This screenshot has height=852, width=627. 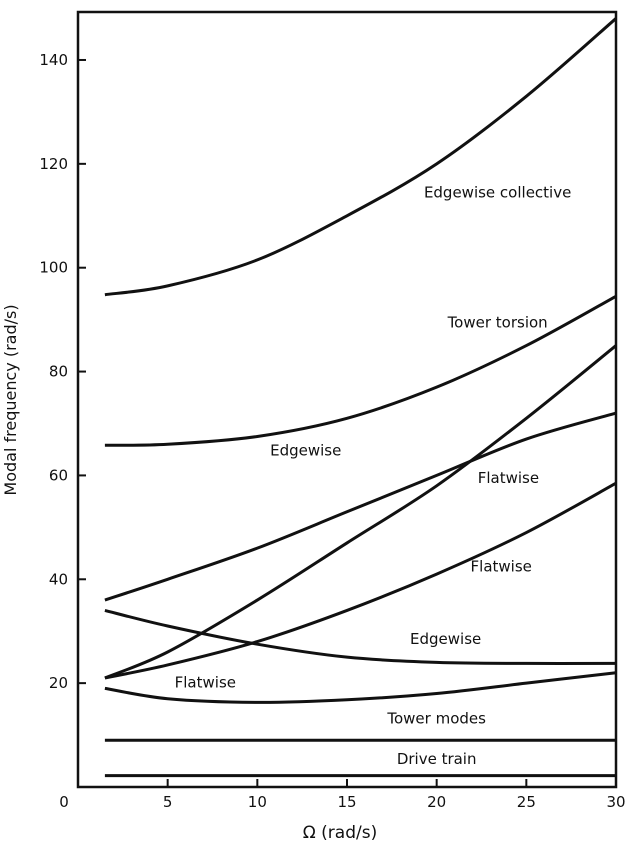 What do you see at coordinates (10, 399) in the screenshot?
I see `y-axis-label: Modal frequency (rad/s)` at bounding box center [10, 399].